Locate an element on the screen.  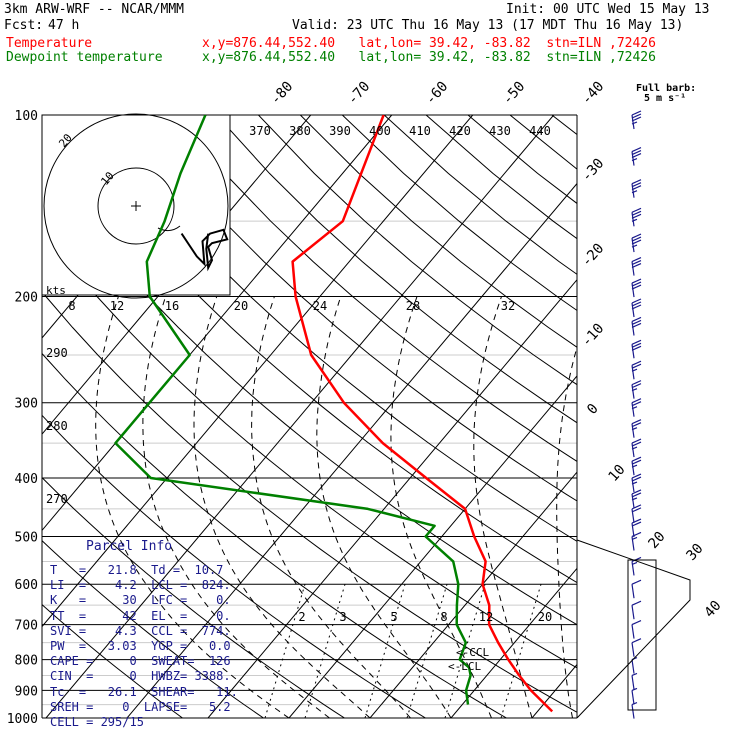
pressure-label-200: 200 is located at coordinates (26, 298).